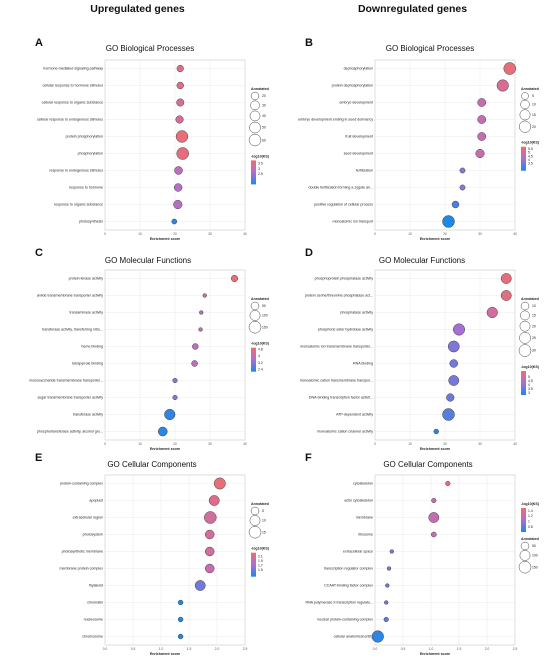  Describe the element at coordinates (93, 620) in the screenshot. I see `category-label: nucleosome` at that location.